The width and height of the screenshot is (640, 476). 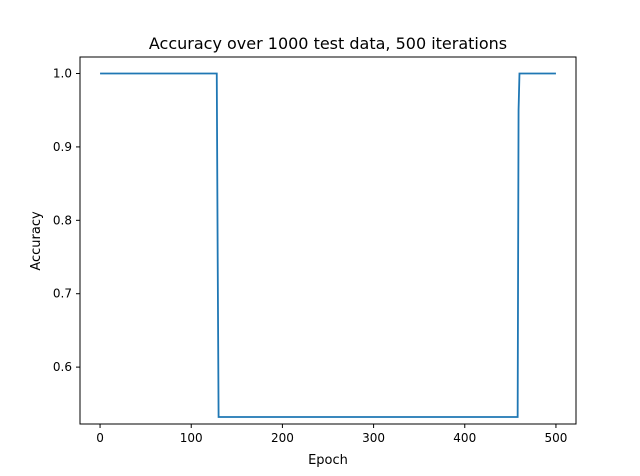 What do you see at coordinates (62, 220) in the screenshot?
I see `y-tick-label: 0.8` at bounding box center [62, 220].